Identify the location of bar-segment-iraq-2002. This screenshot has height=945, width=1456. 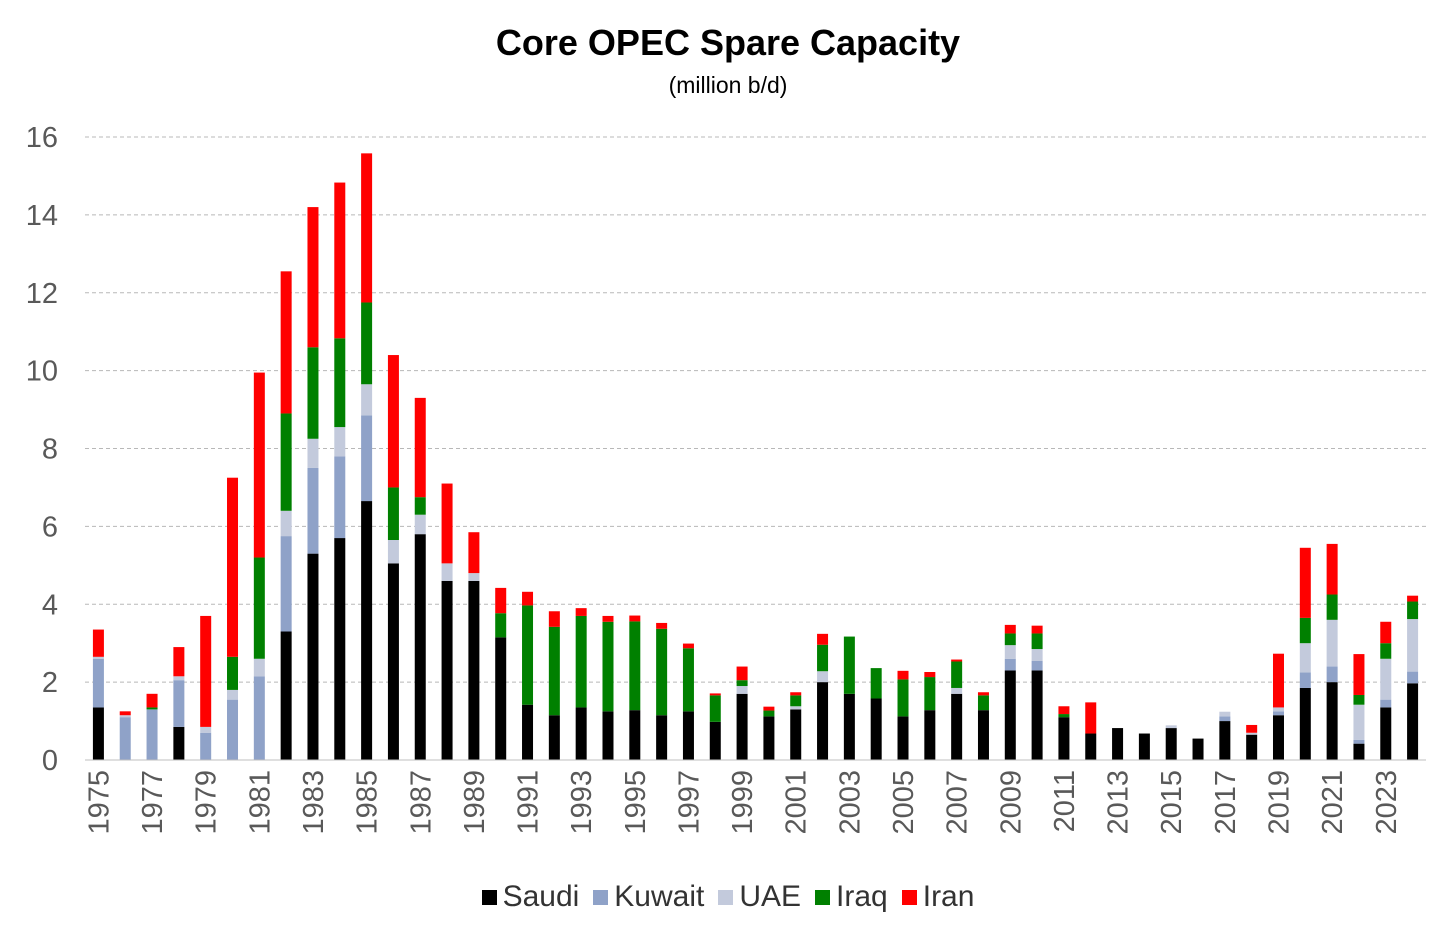
(823, 658).